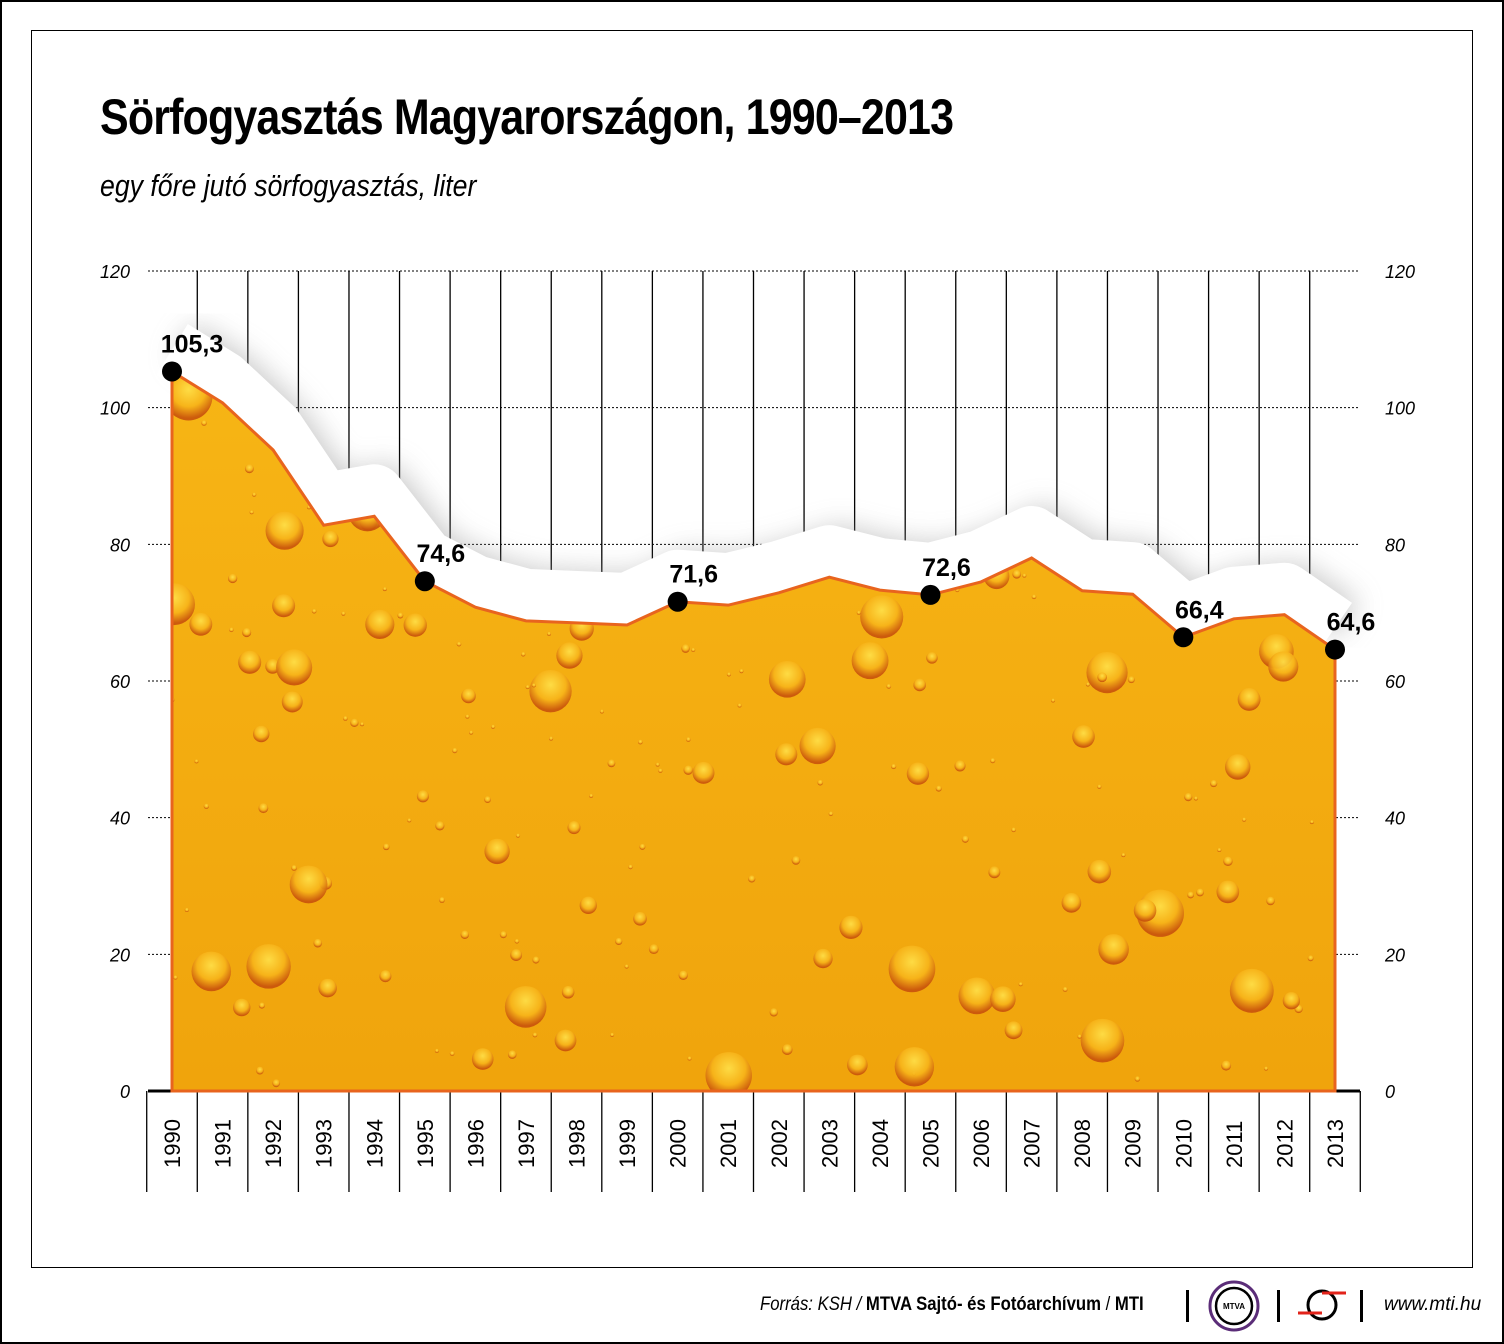  Describe the element at coordinates (1234, 1306) in the screenshot. I see `svg-text: MTVA` at that location.